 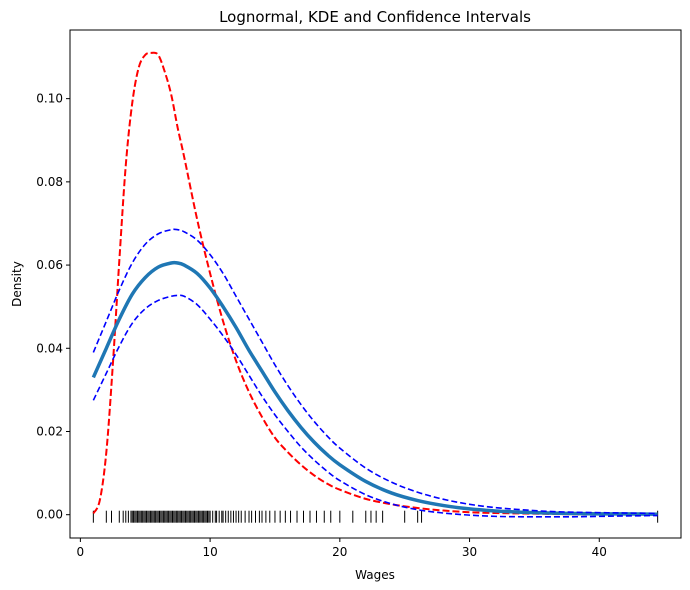 What do you see at coordinates (209, 552) in the screenshot?
I see `x-tick-label: 10` at bounding box center [209, 552].